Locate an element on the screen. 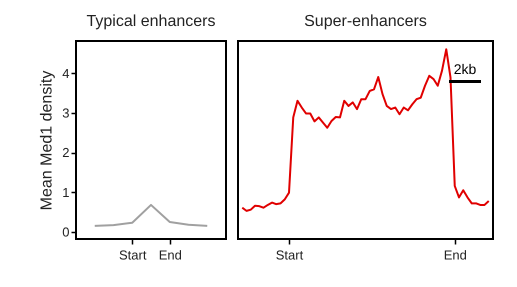 The width and height of the screenshot is (517, 287). line-series is located at coordinates (151, 215).